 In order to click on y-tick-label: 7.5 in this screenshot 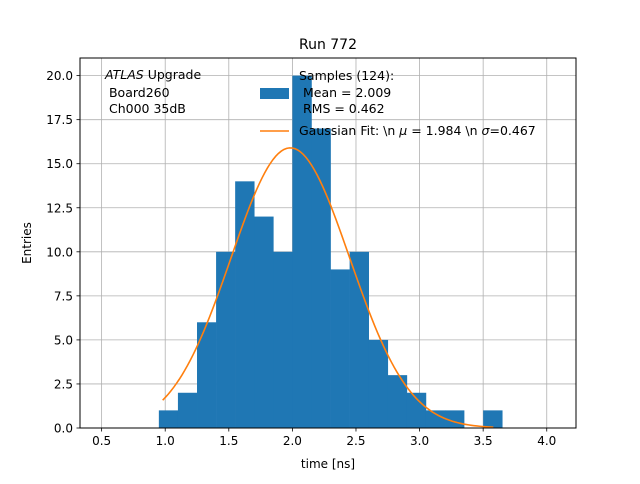, I will do `click(63, 296)`.